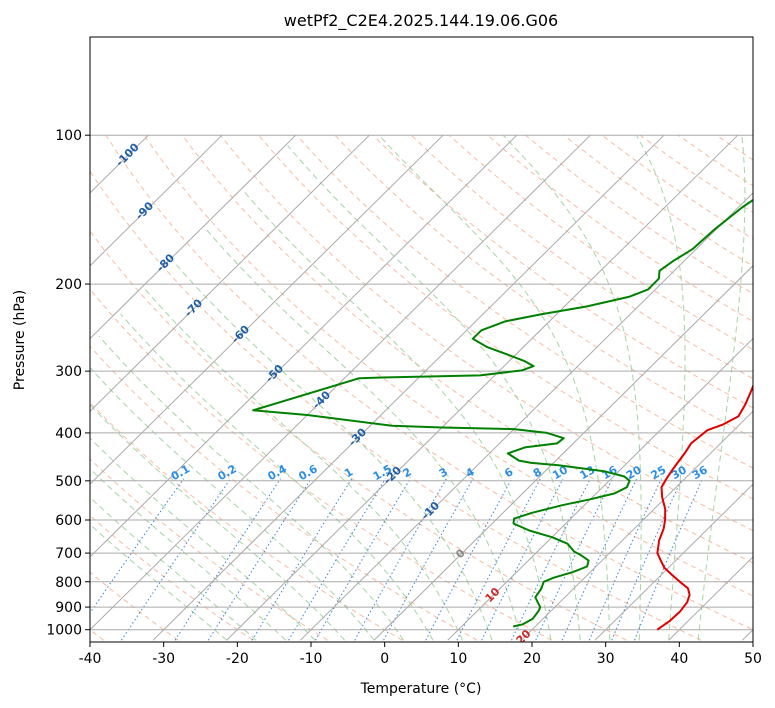 The image size is (775, 708). Describe the element at coordinates (68, 372) in the screenshot. I see `y-tick-label: 300` at that location.